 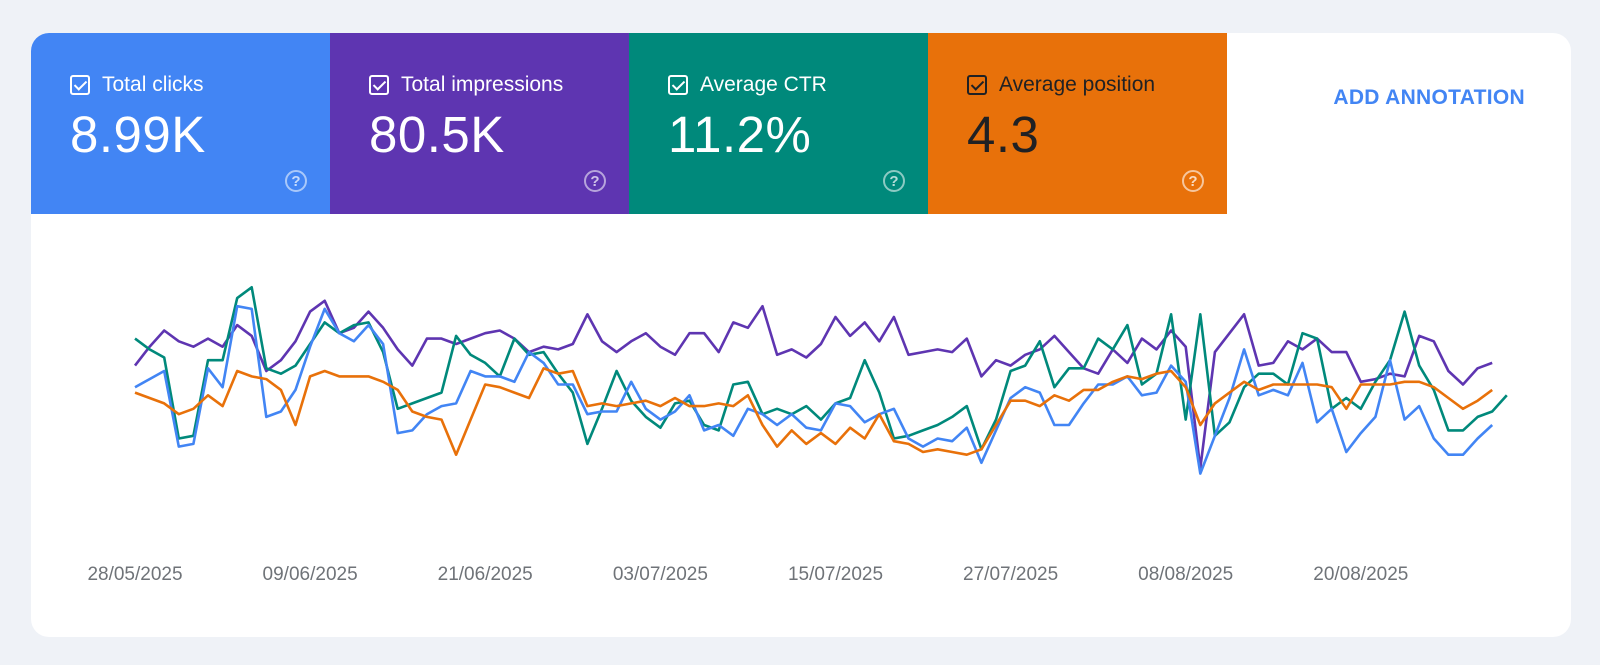 I want to click on x-tick-label: 21/06/2025, so click(x=485, y=574).